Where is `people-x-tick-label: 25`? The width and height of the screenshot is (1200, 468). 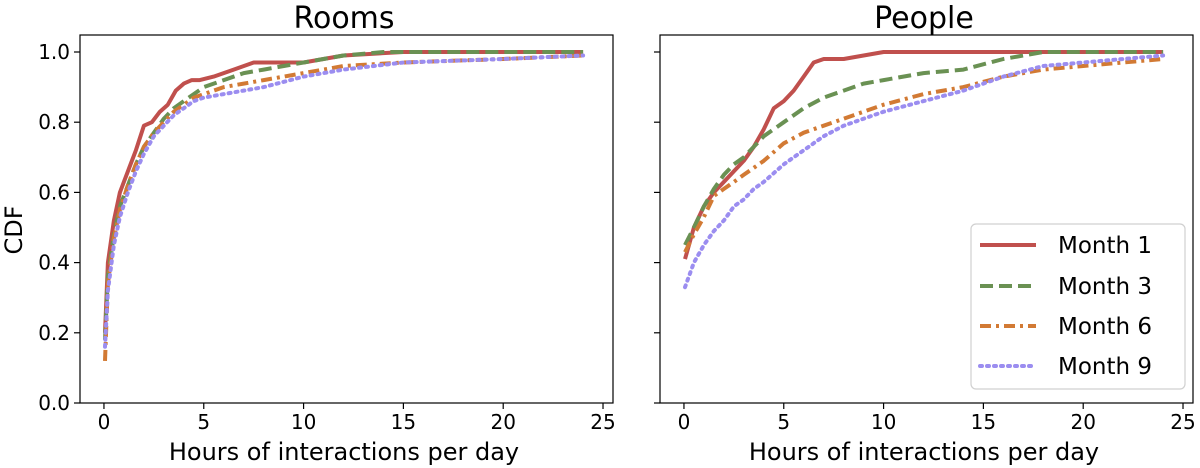
people-x-tick-label: 25 is located at coordinates (1182, 422).